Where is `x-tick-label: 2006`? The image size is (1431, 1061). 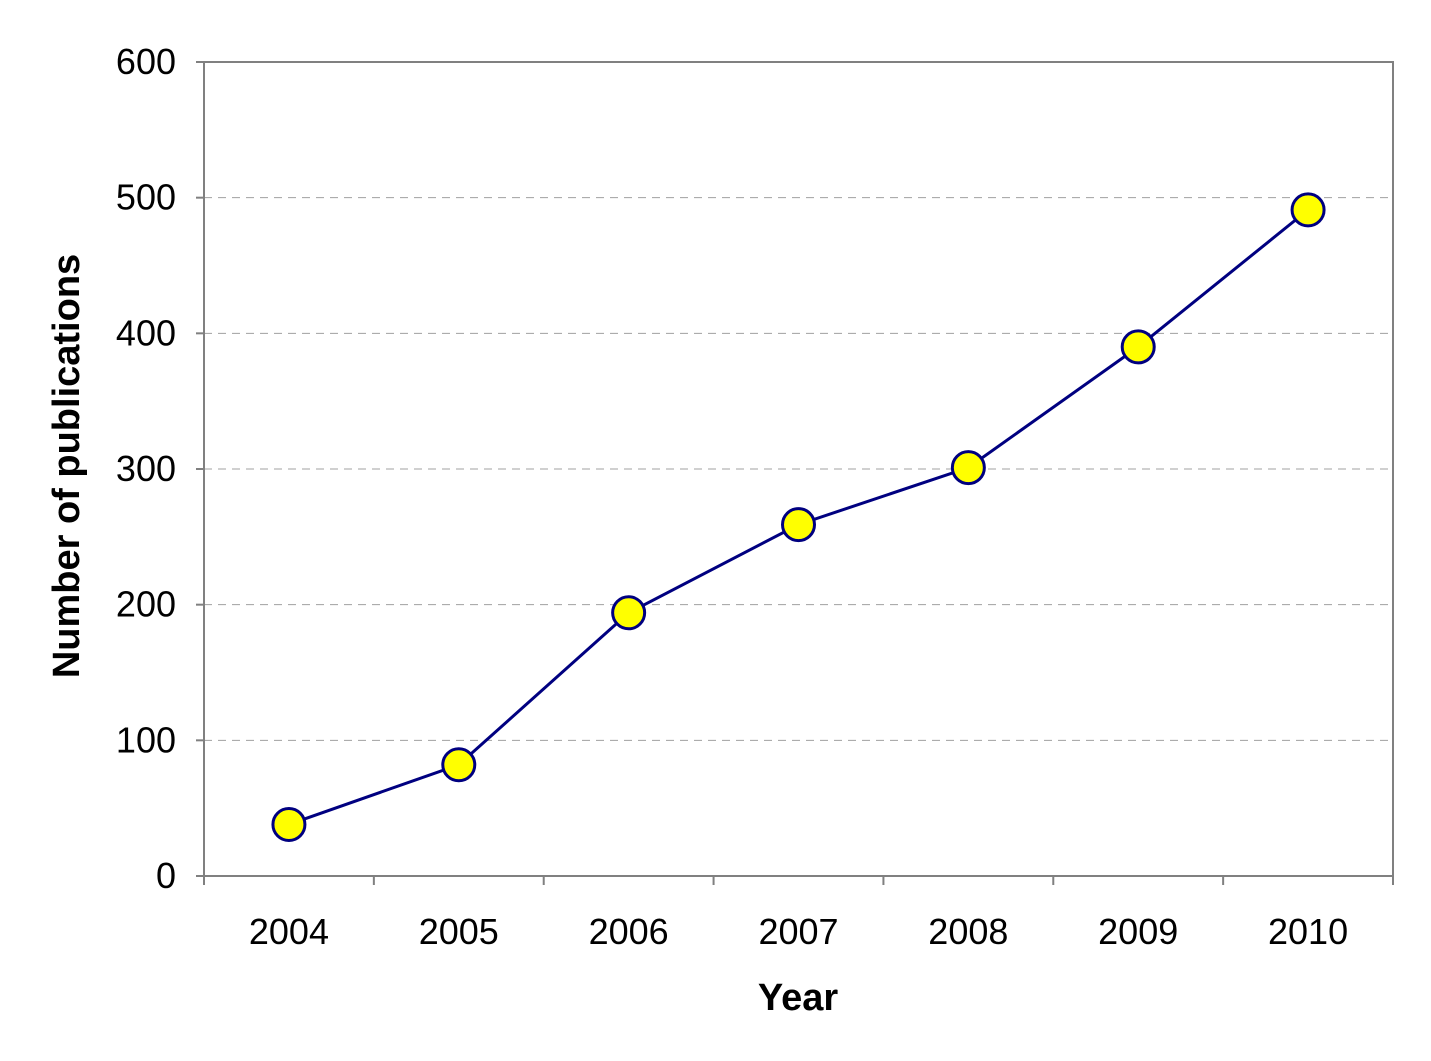
x-tick-label: 2006 is located at coordinates (629, 931).